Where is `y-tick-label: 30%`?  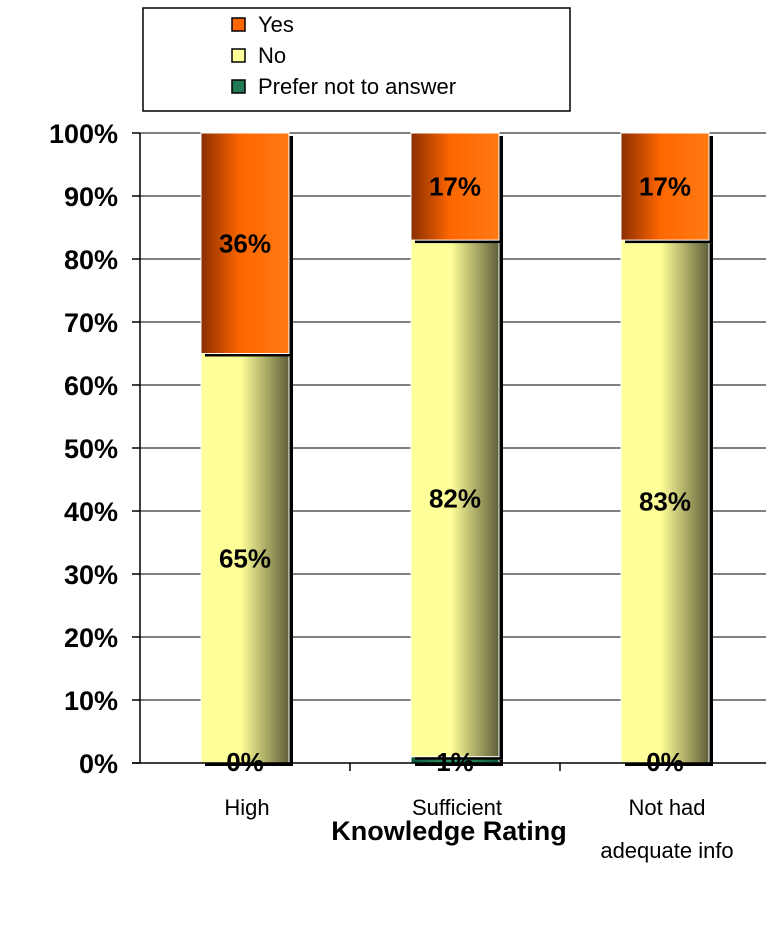
y-tick-label: 30% is located at coordinates (91, 575).